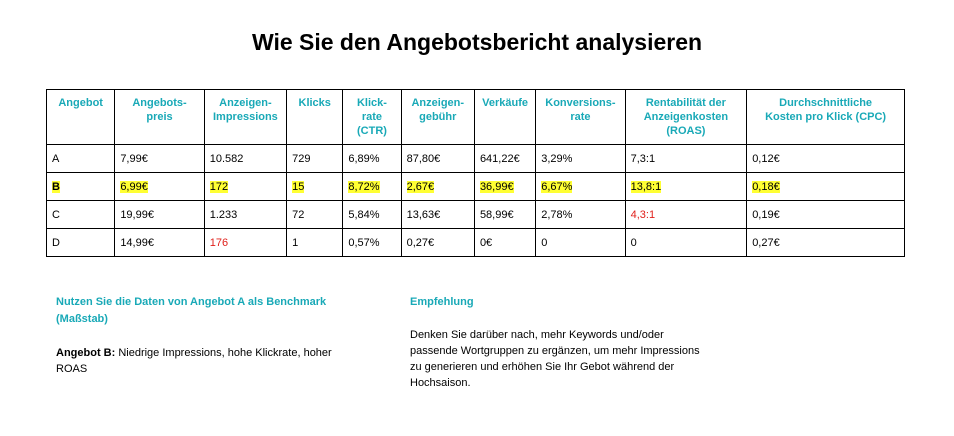 This screenshot has height=436, width=954. What do you see at coordinates (372, 117) in the screenshot?
I see `header-ctr: Klick-rate (CTR)` at bounding box center [372, 117].